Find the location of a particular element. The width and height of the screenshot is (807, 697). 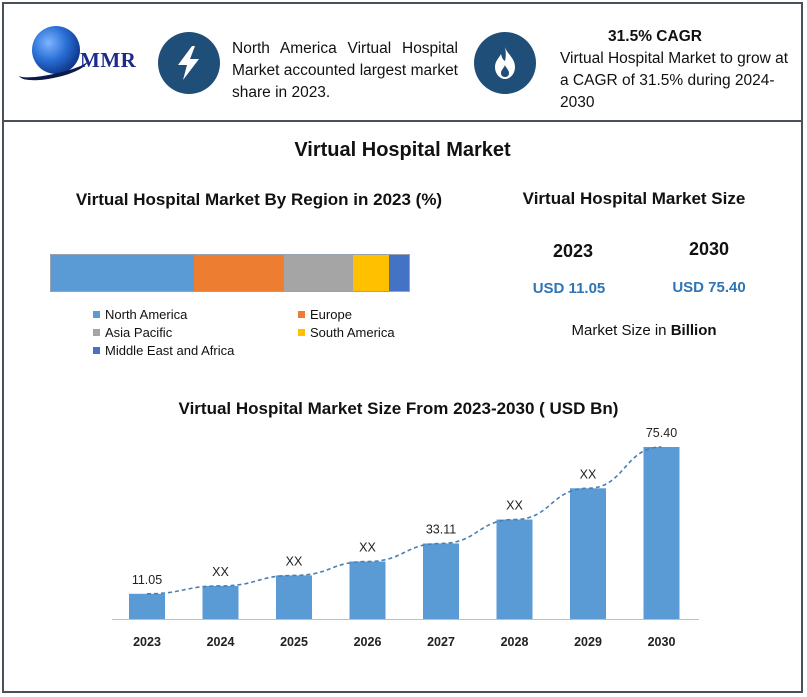

data-label: 75.40 is located at coordinates (661, 433).